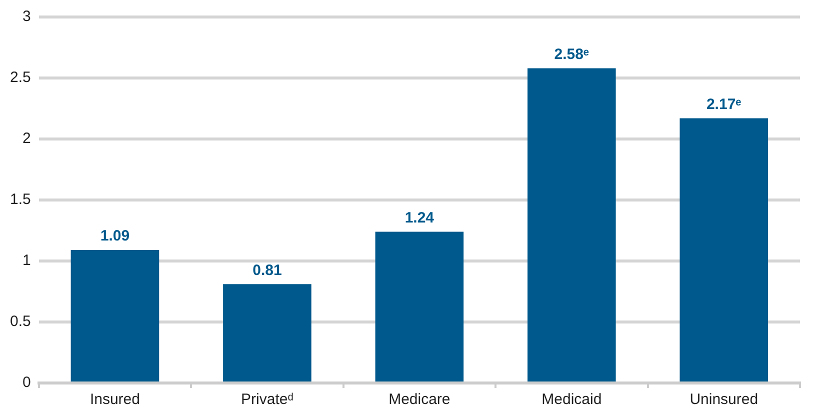 The width and height of the screenshot is (818, 414). What do you see at coordinates (419, 217) in the screenshot?
I see `data-label: 1.24` at bounding box center [419, 217].